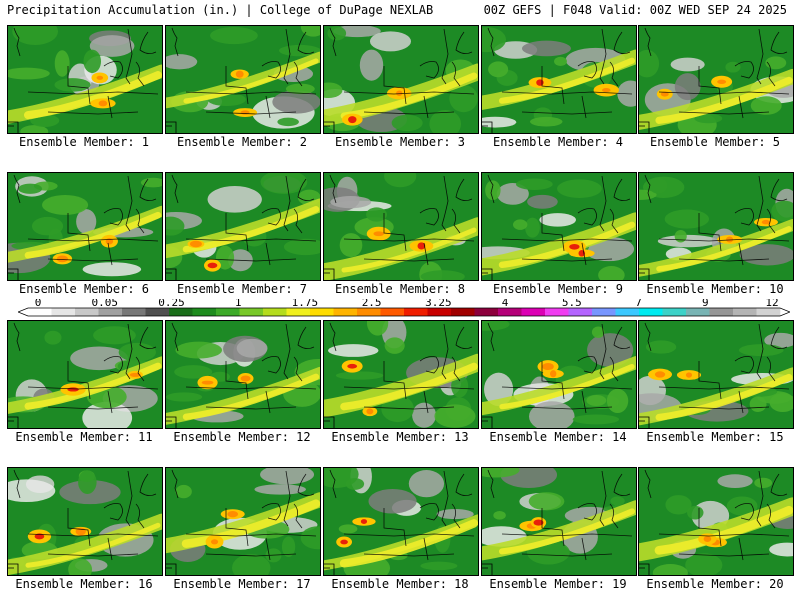  What do you see at coordinates (559, 79) in the screenshot?
I see `ensemble-member-4-map` at bounding box center [559, 79].